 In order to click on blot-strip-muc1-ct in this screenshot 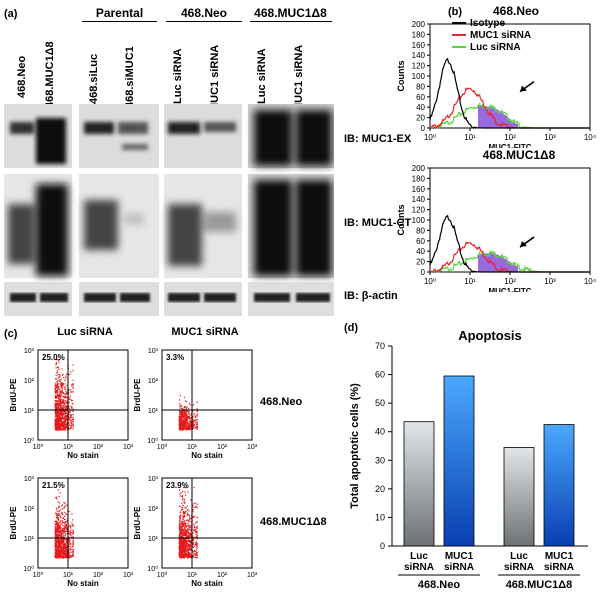, I will do `click(169, 226)`.